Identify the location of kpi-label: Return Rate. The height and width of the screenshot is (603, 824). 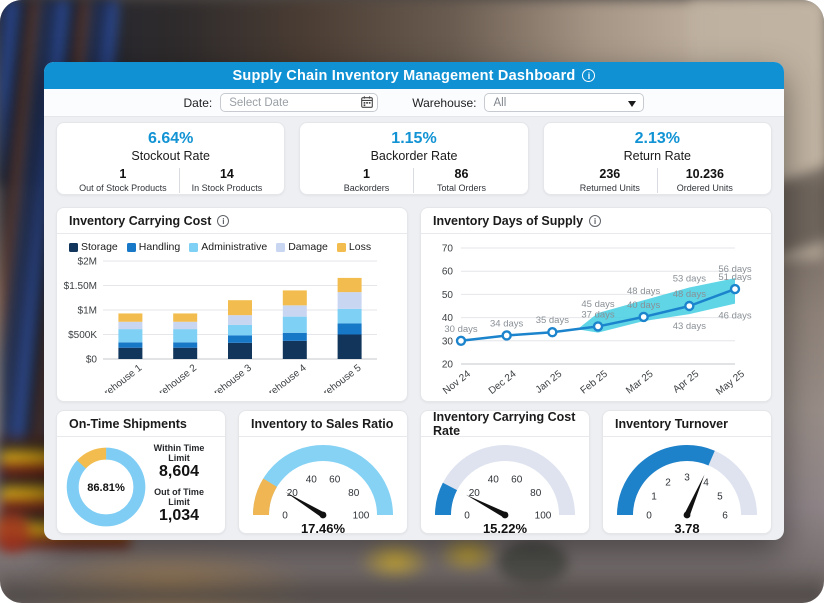
(657, 156).